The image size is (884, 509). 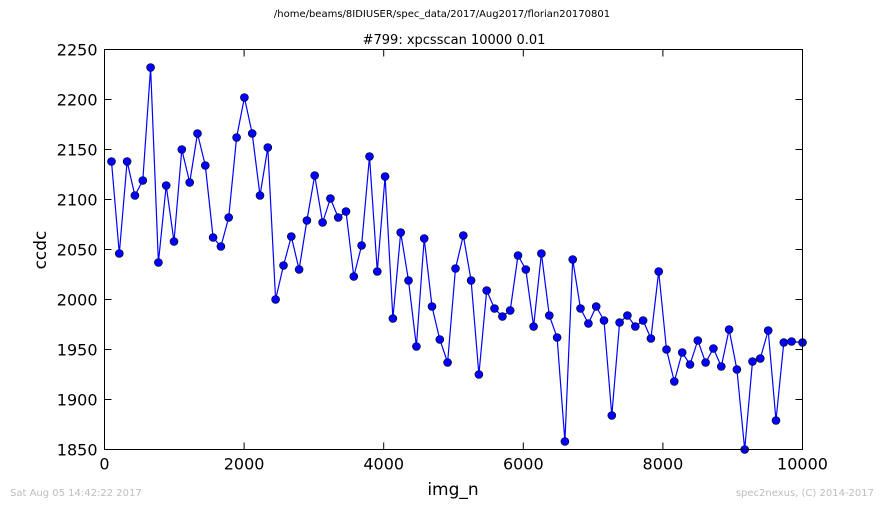 I want to click on y-tick-label: 1900, so click(x=77, y=400).